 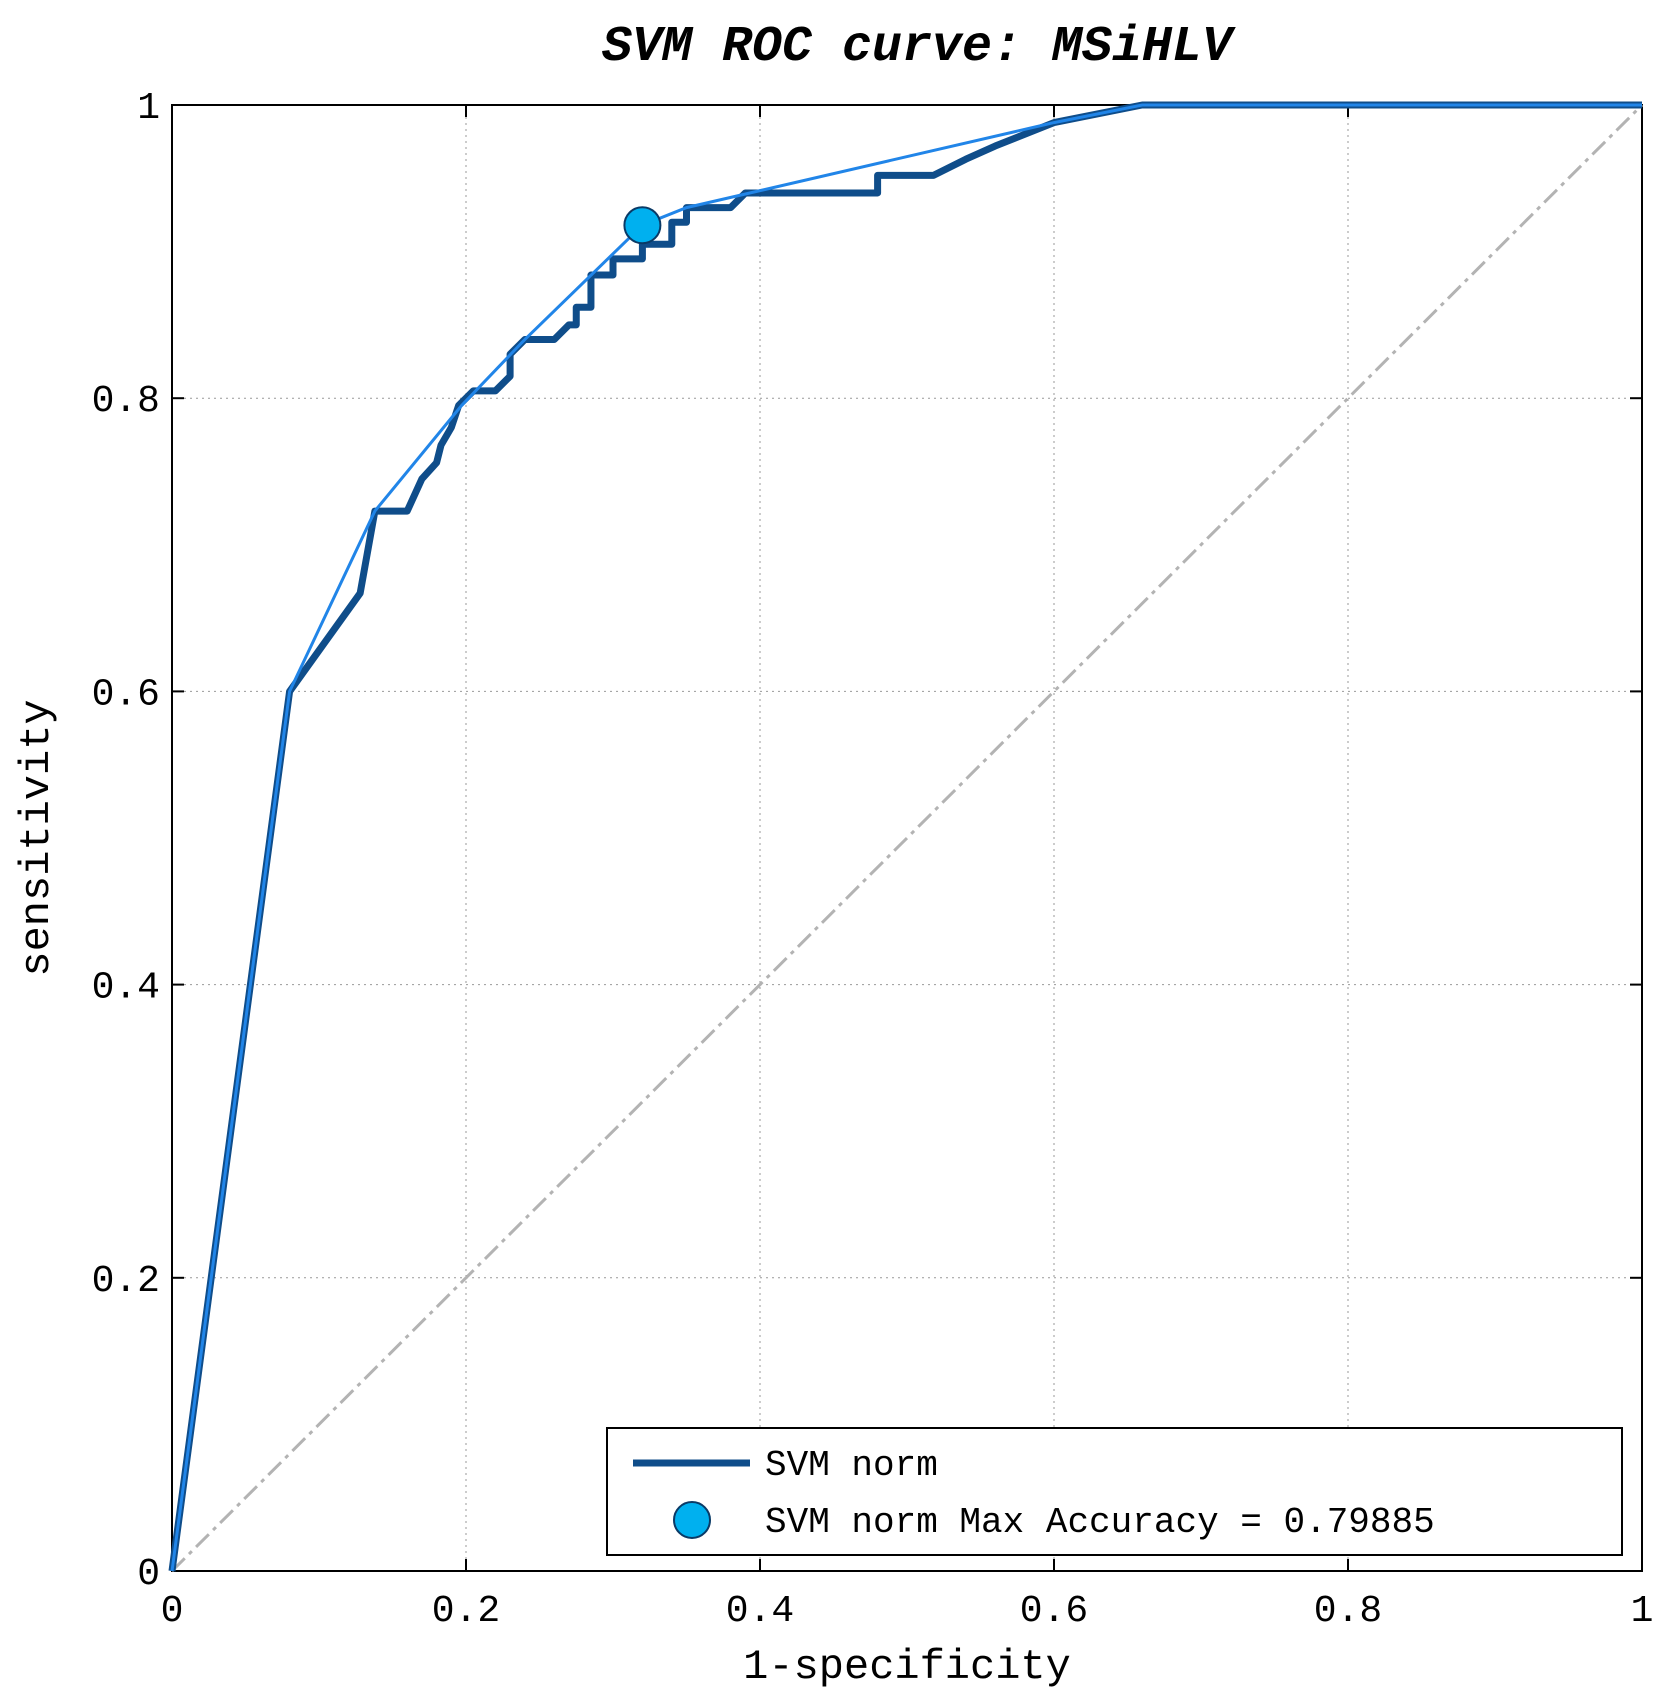 What do you see at coordinates (1100, 1522) in the screenshot?
I see `legend-label-max-accuracy: SVM norm Max Accuracy = 0.79885` at bounding box center [1100, 1522].